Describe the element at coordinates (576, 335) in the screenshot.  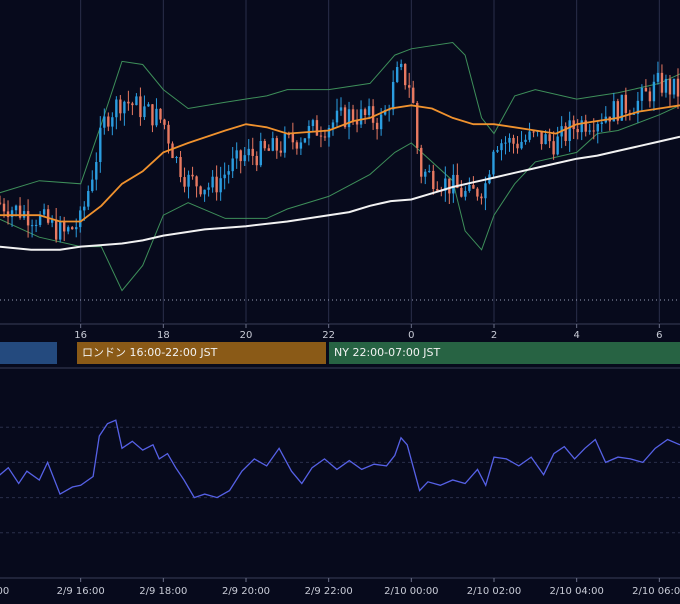
I see `price-tick-label: 4` at that location.